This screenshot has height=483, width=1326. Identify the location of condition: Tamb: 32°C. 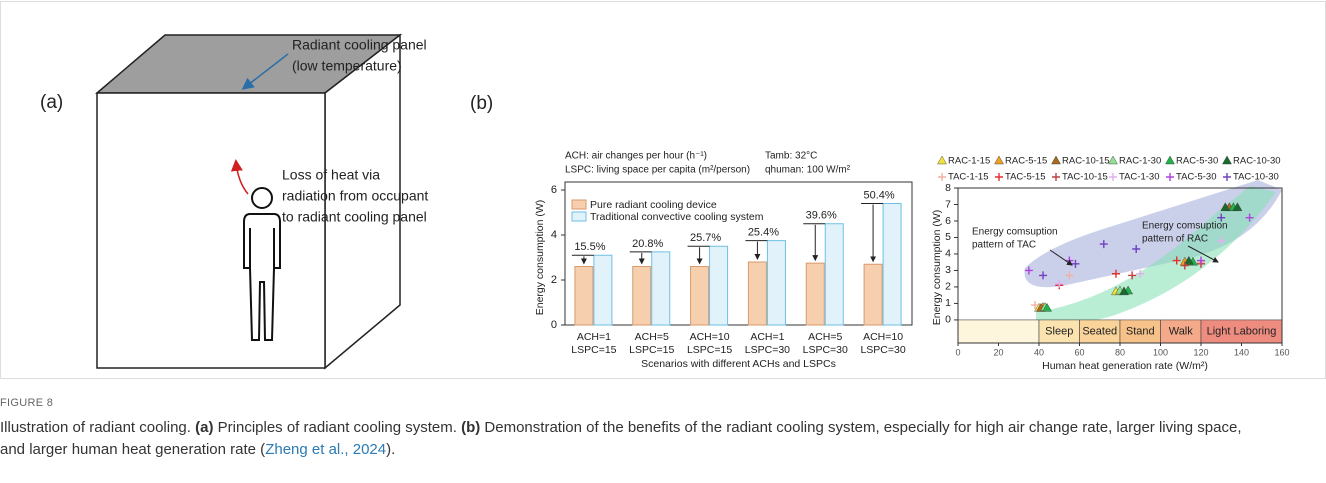
(791, 156).